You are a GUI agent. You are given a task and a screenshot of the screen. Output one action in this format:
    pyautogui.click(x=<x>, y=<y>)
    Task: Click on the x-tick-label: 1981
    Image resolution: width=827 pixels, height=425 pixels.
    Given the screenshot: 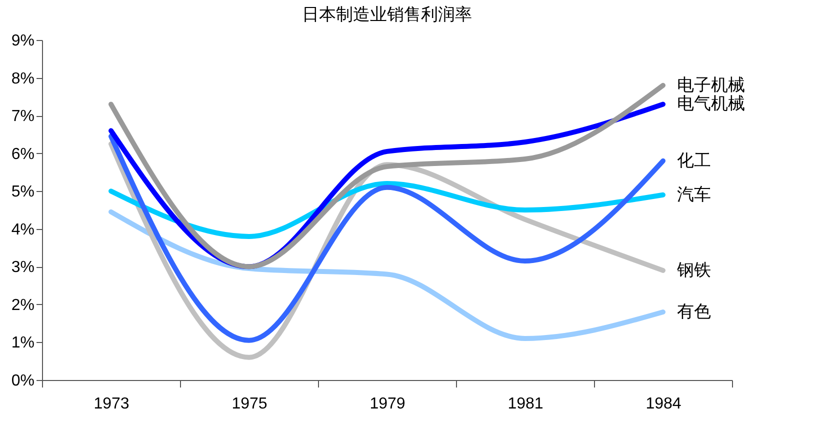 What is the action you would take?
    pyautogui.click(x=526, y=404)
    